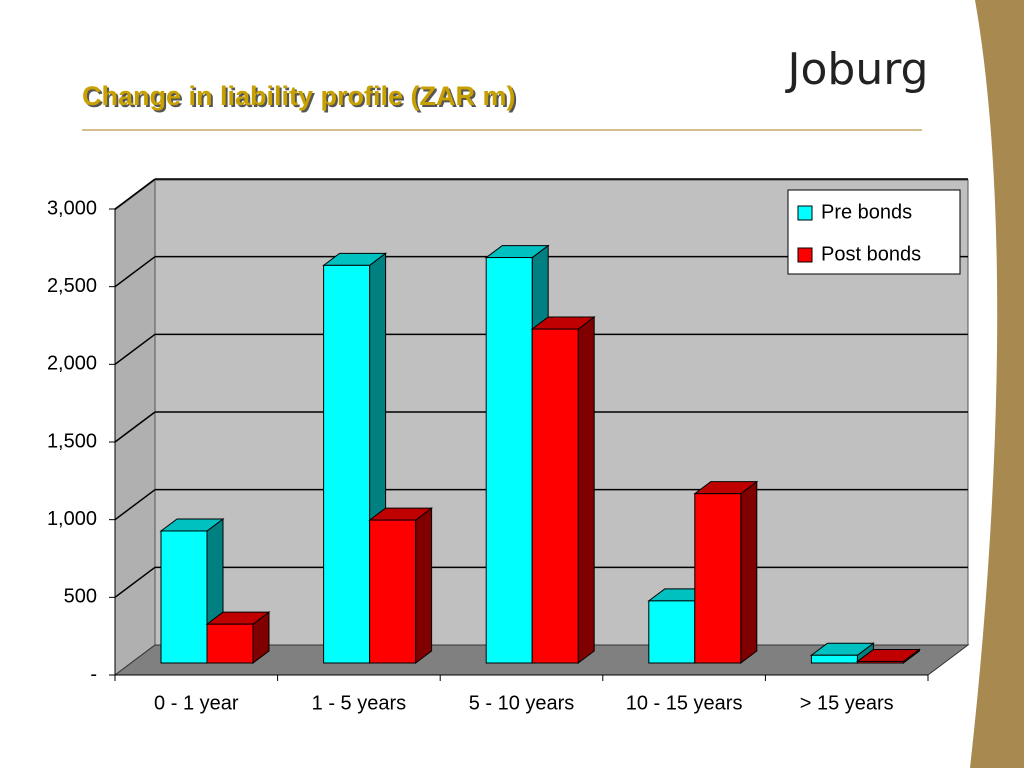  I want to click on y-tick-label: 1,500, so click(72, 441).